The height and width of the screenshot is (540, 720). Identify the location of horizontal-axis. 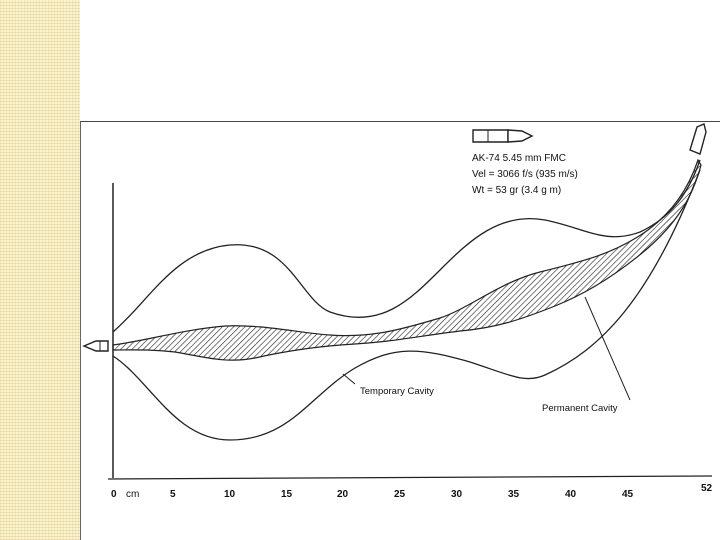
(410, 477).